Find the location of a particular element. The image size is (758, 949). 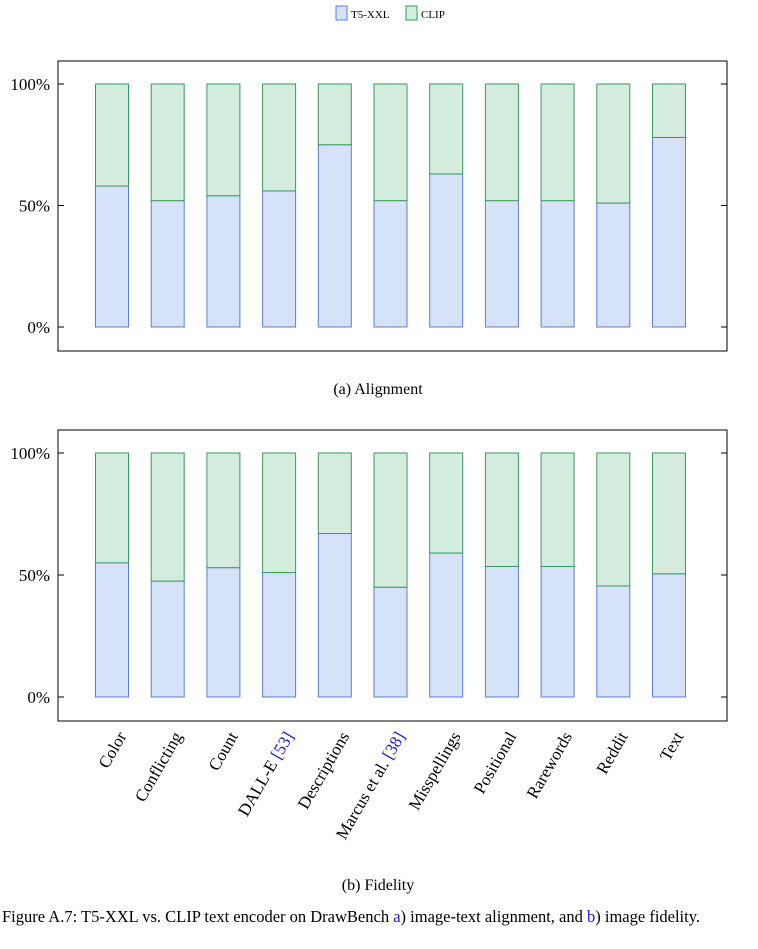

x-tick-label-reddit: Reddit is located at coordinates (612, 752).